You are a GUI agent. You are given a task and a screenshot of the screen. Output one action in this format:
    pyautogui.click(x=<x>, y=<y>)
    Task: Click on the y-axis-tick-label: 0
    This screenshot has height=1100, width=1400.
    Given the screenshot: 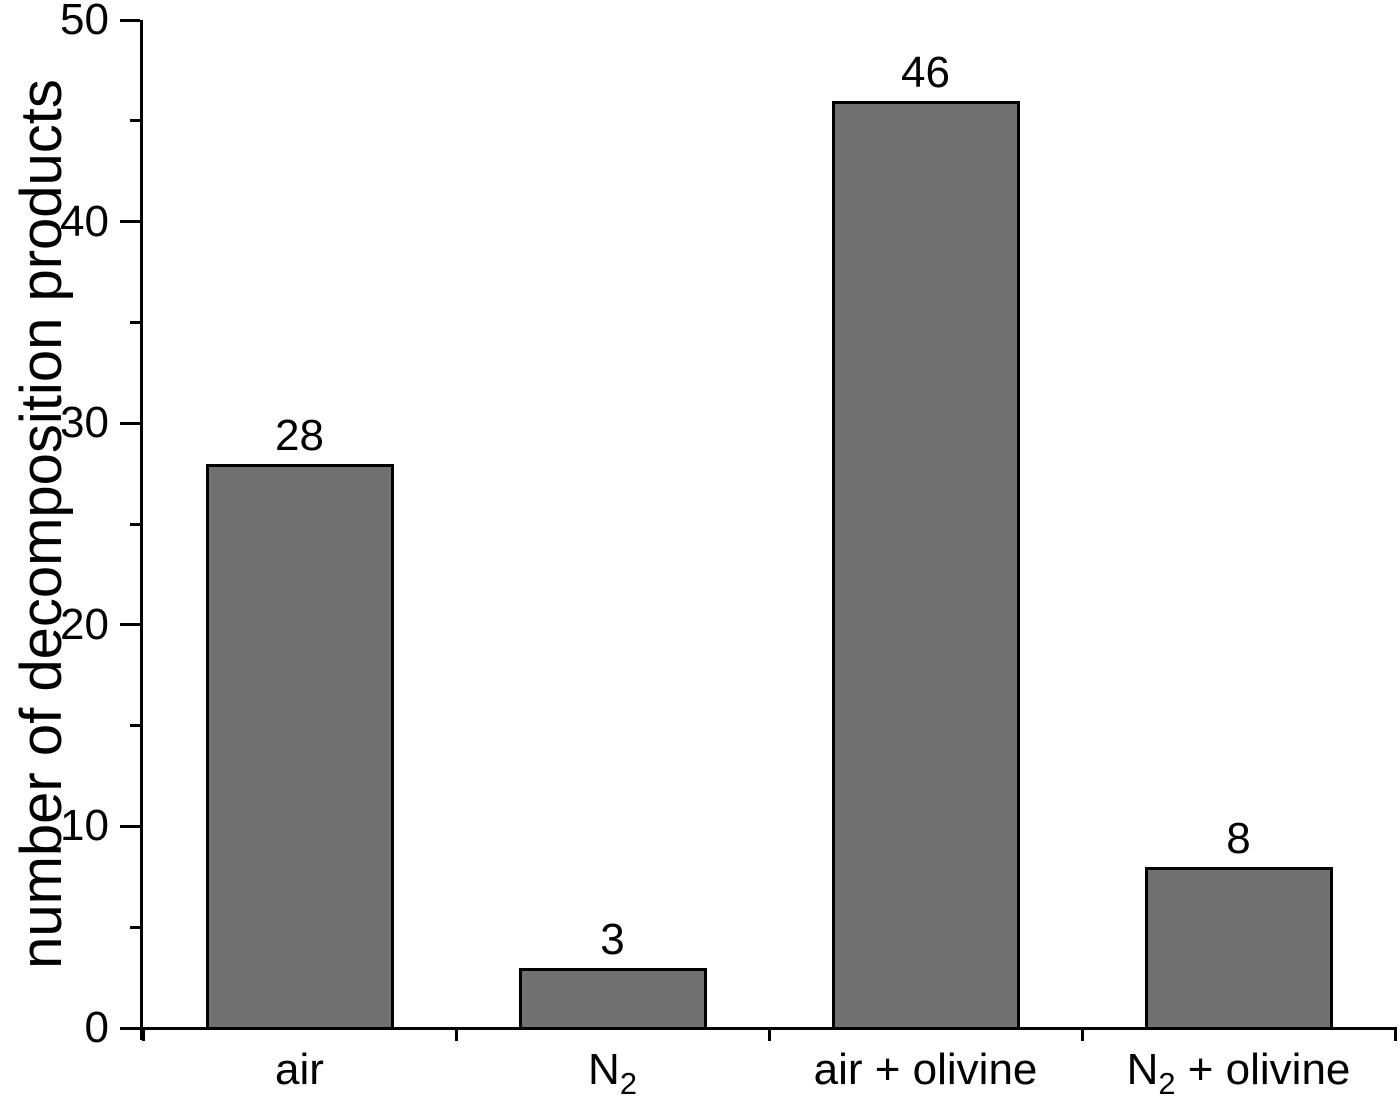 What is the action you would take?
    pyautogui.click(x=96, y=1027)
    